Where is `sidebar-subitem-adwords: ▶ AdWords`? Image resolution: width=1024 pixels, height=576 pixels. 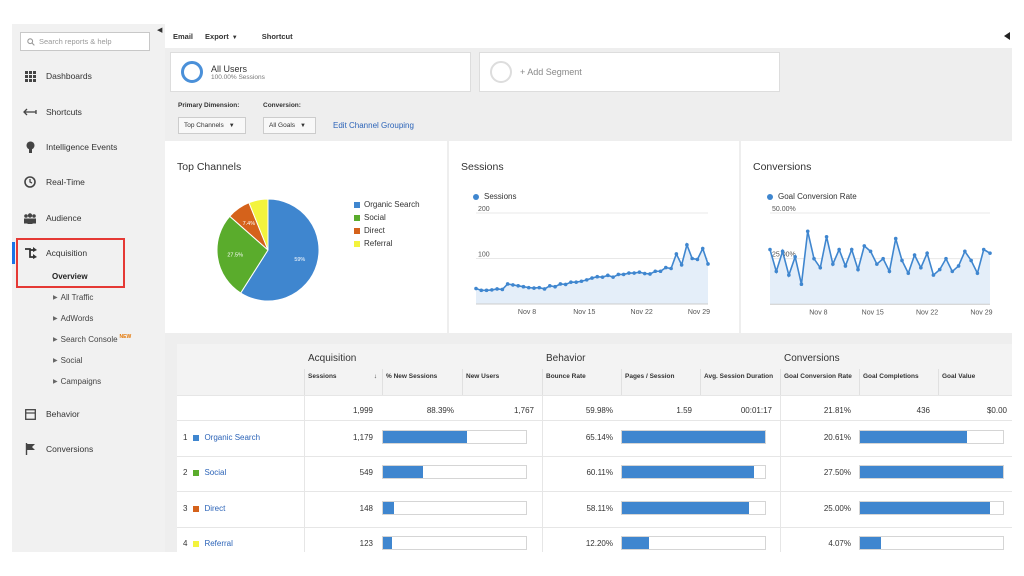 sidebar-subitem-adwords: ▶ AdWords is located at coordinates (73, 318).